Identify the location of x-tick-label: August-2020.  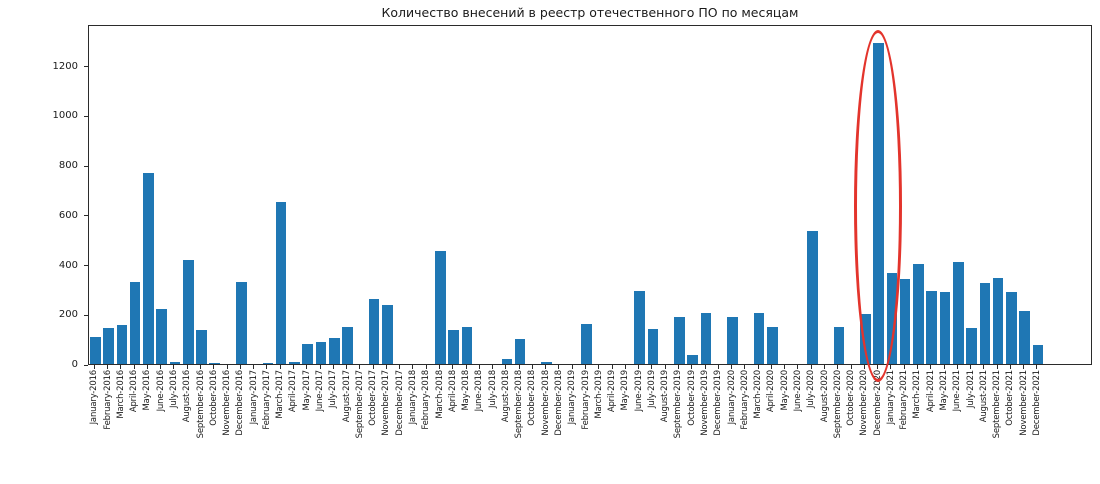
(824, 396).